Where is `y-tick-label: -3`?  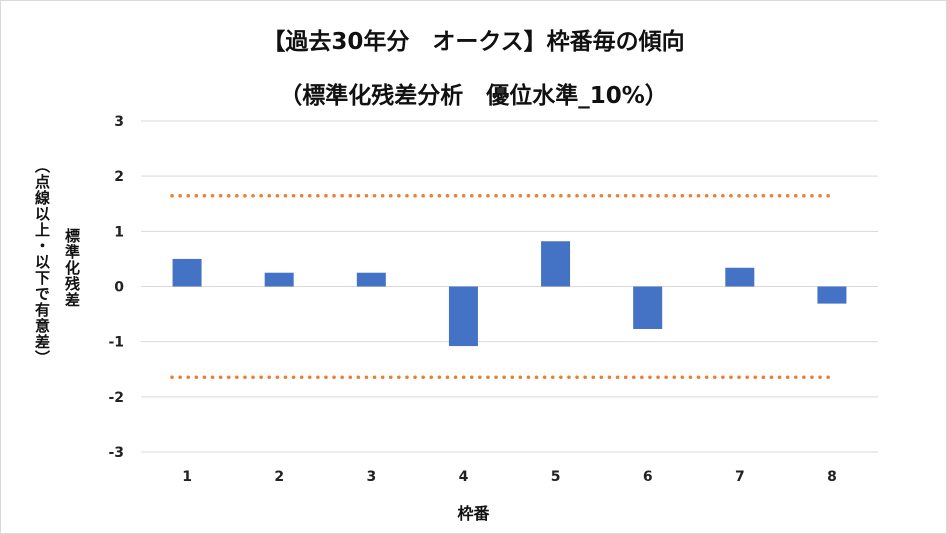 y-tick-label: -3 is located at coordinates (116, 453).